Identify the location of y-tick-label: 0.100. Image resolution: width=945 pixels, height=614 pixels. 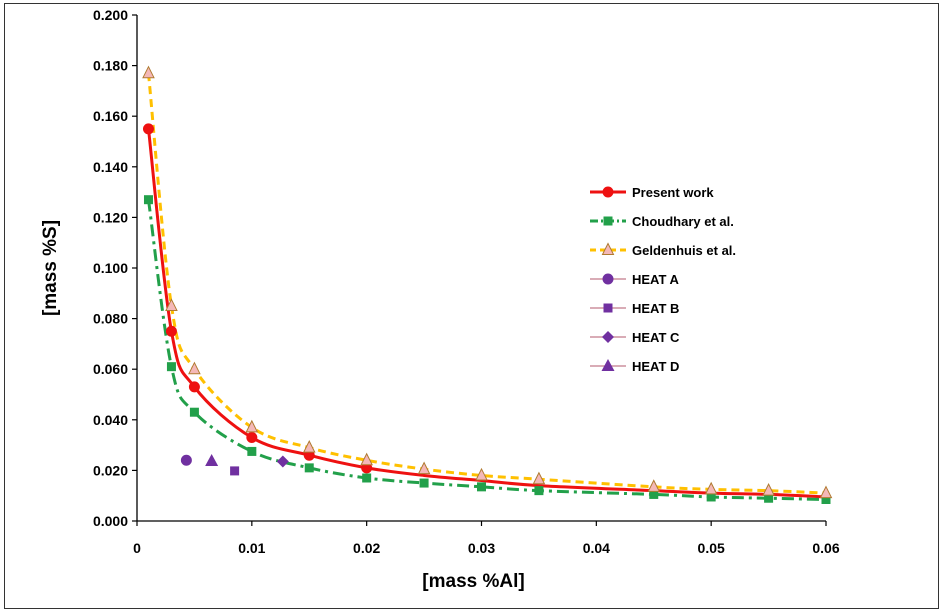
(110, 268).